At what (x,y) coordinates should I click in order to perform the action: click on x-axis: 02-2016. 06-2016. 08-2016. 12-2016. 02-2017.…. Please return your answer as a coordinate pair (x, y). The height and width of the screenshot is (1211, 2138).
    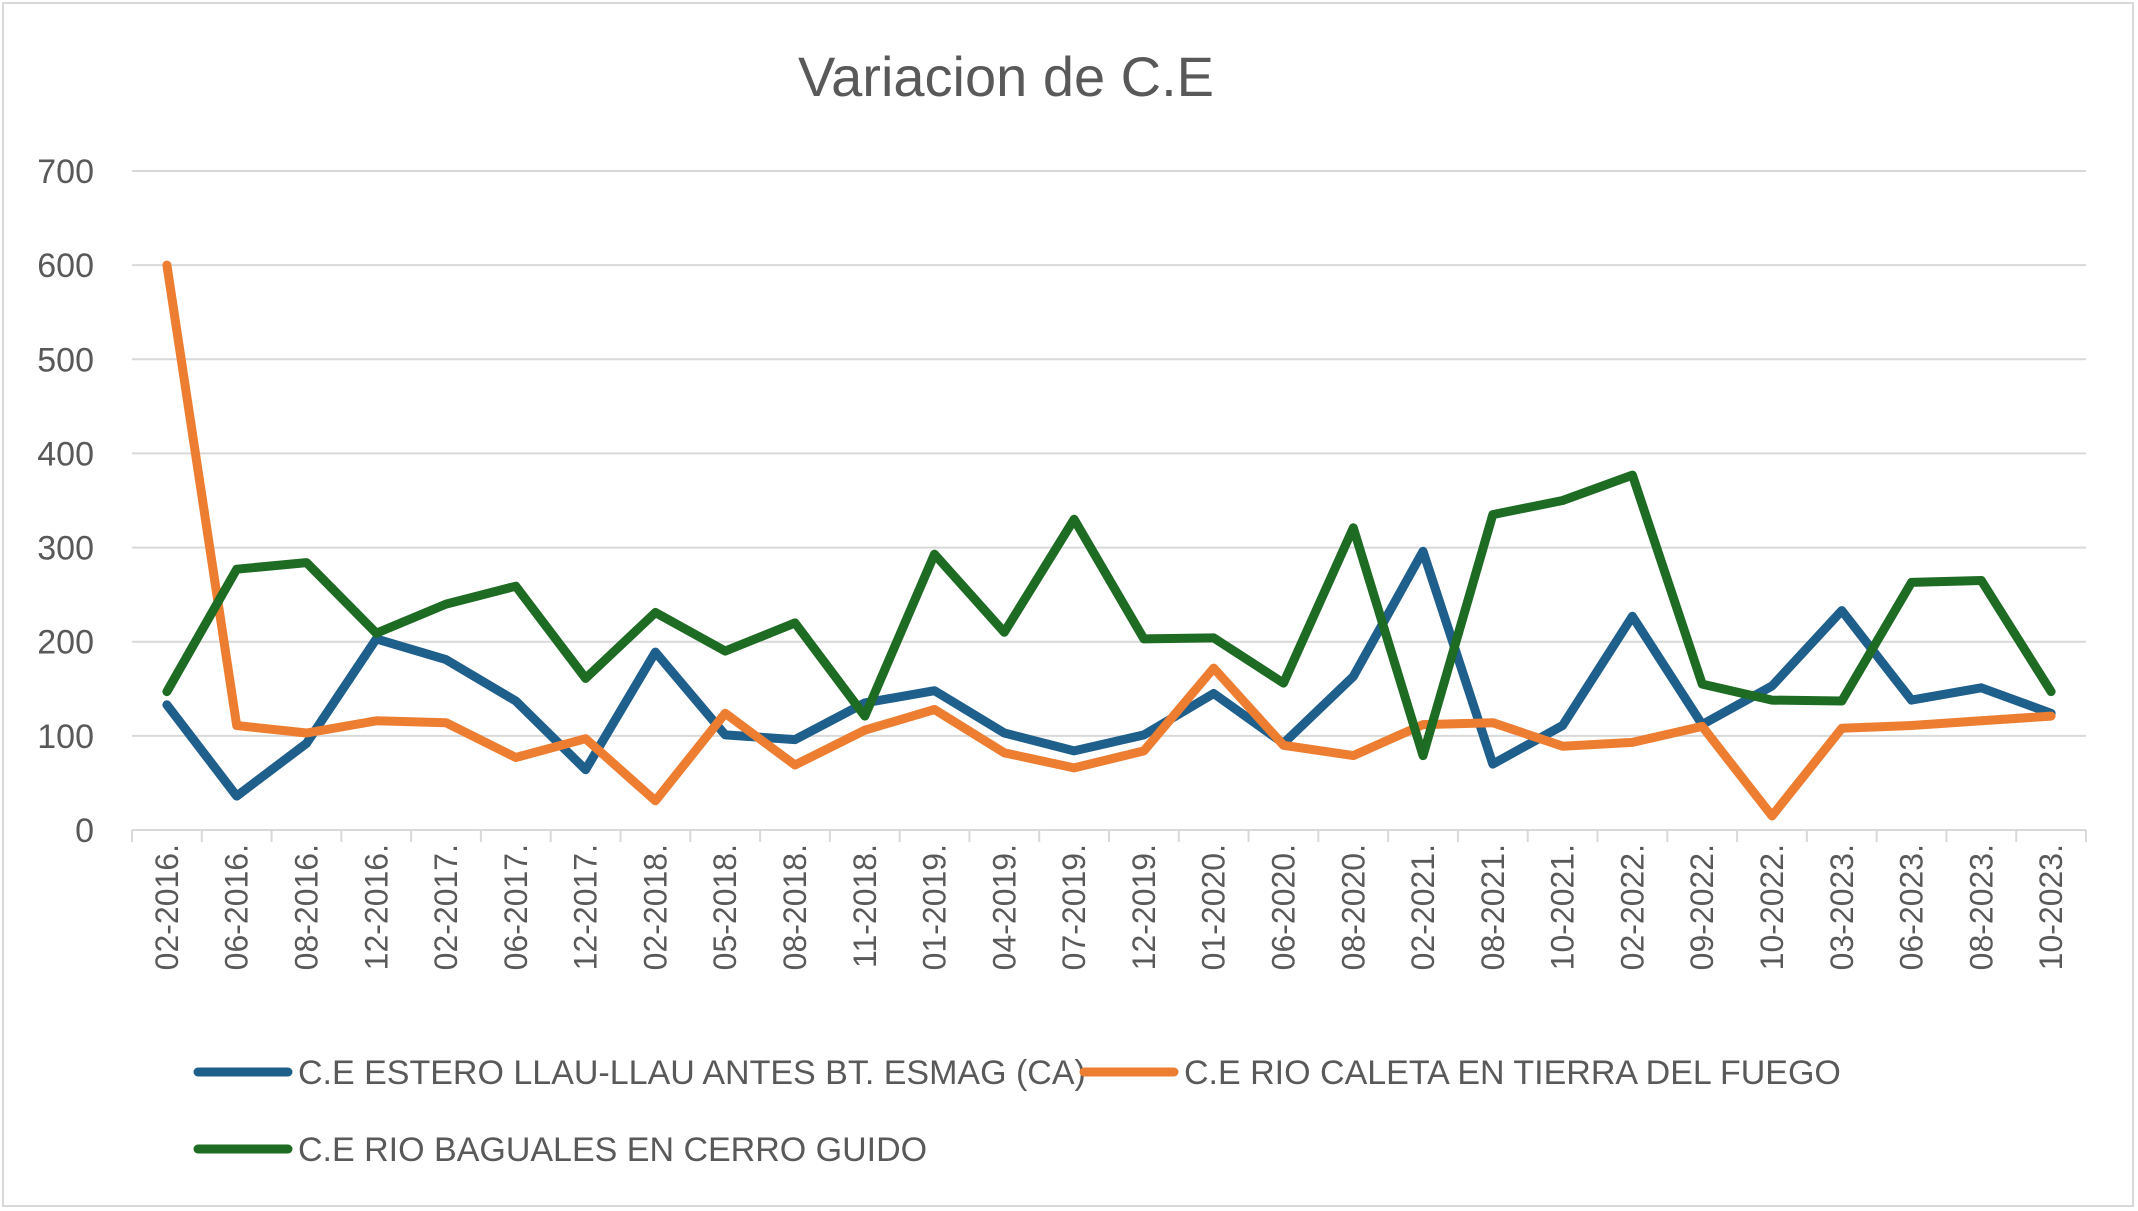
    Looking at the image, I should click on (1109, 899).